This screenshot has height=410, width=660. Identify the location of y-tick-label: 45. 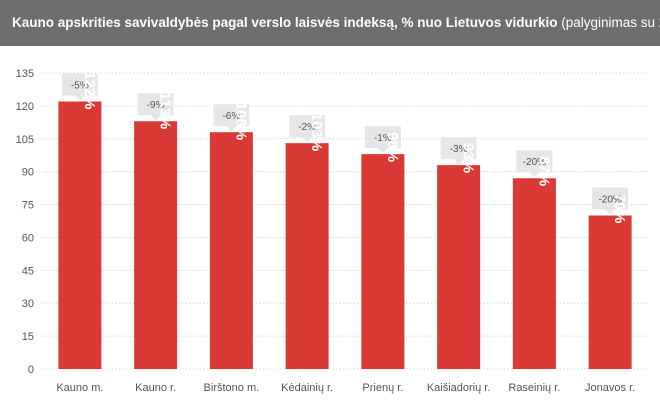
(28, 271).